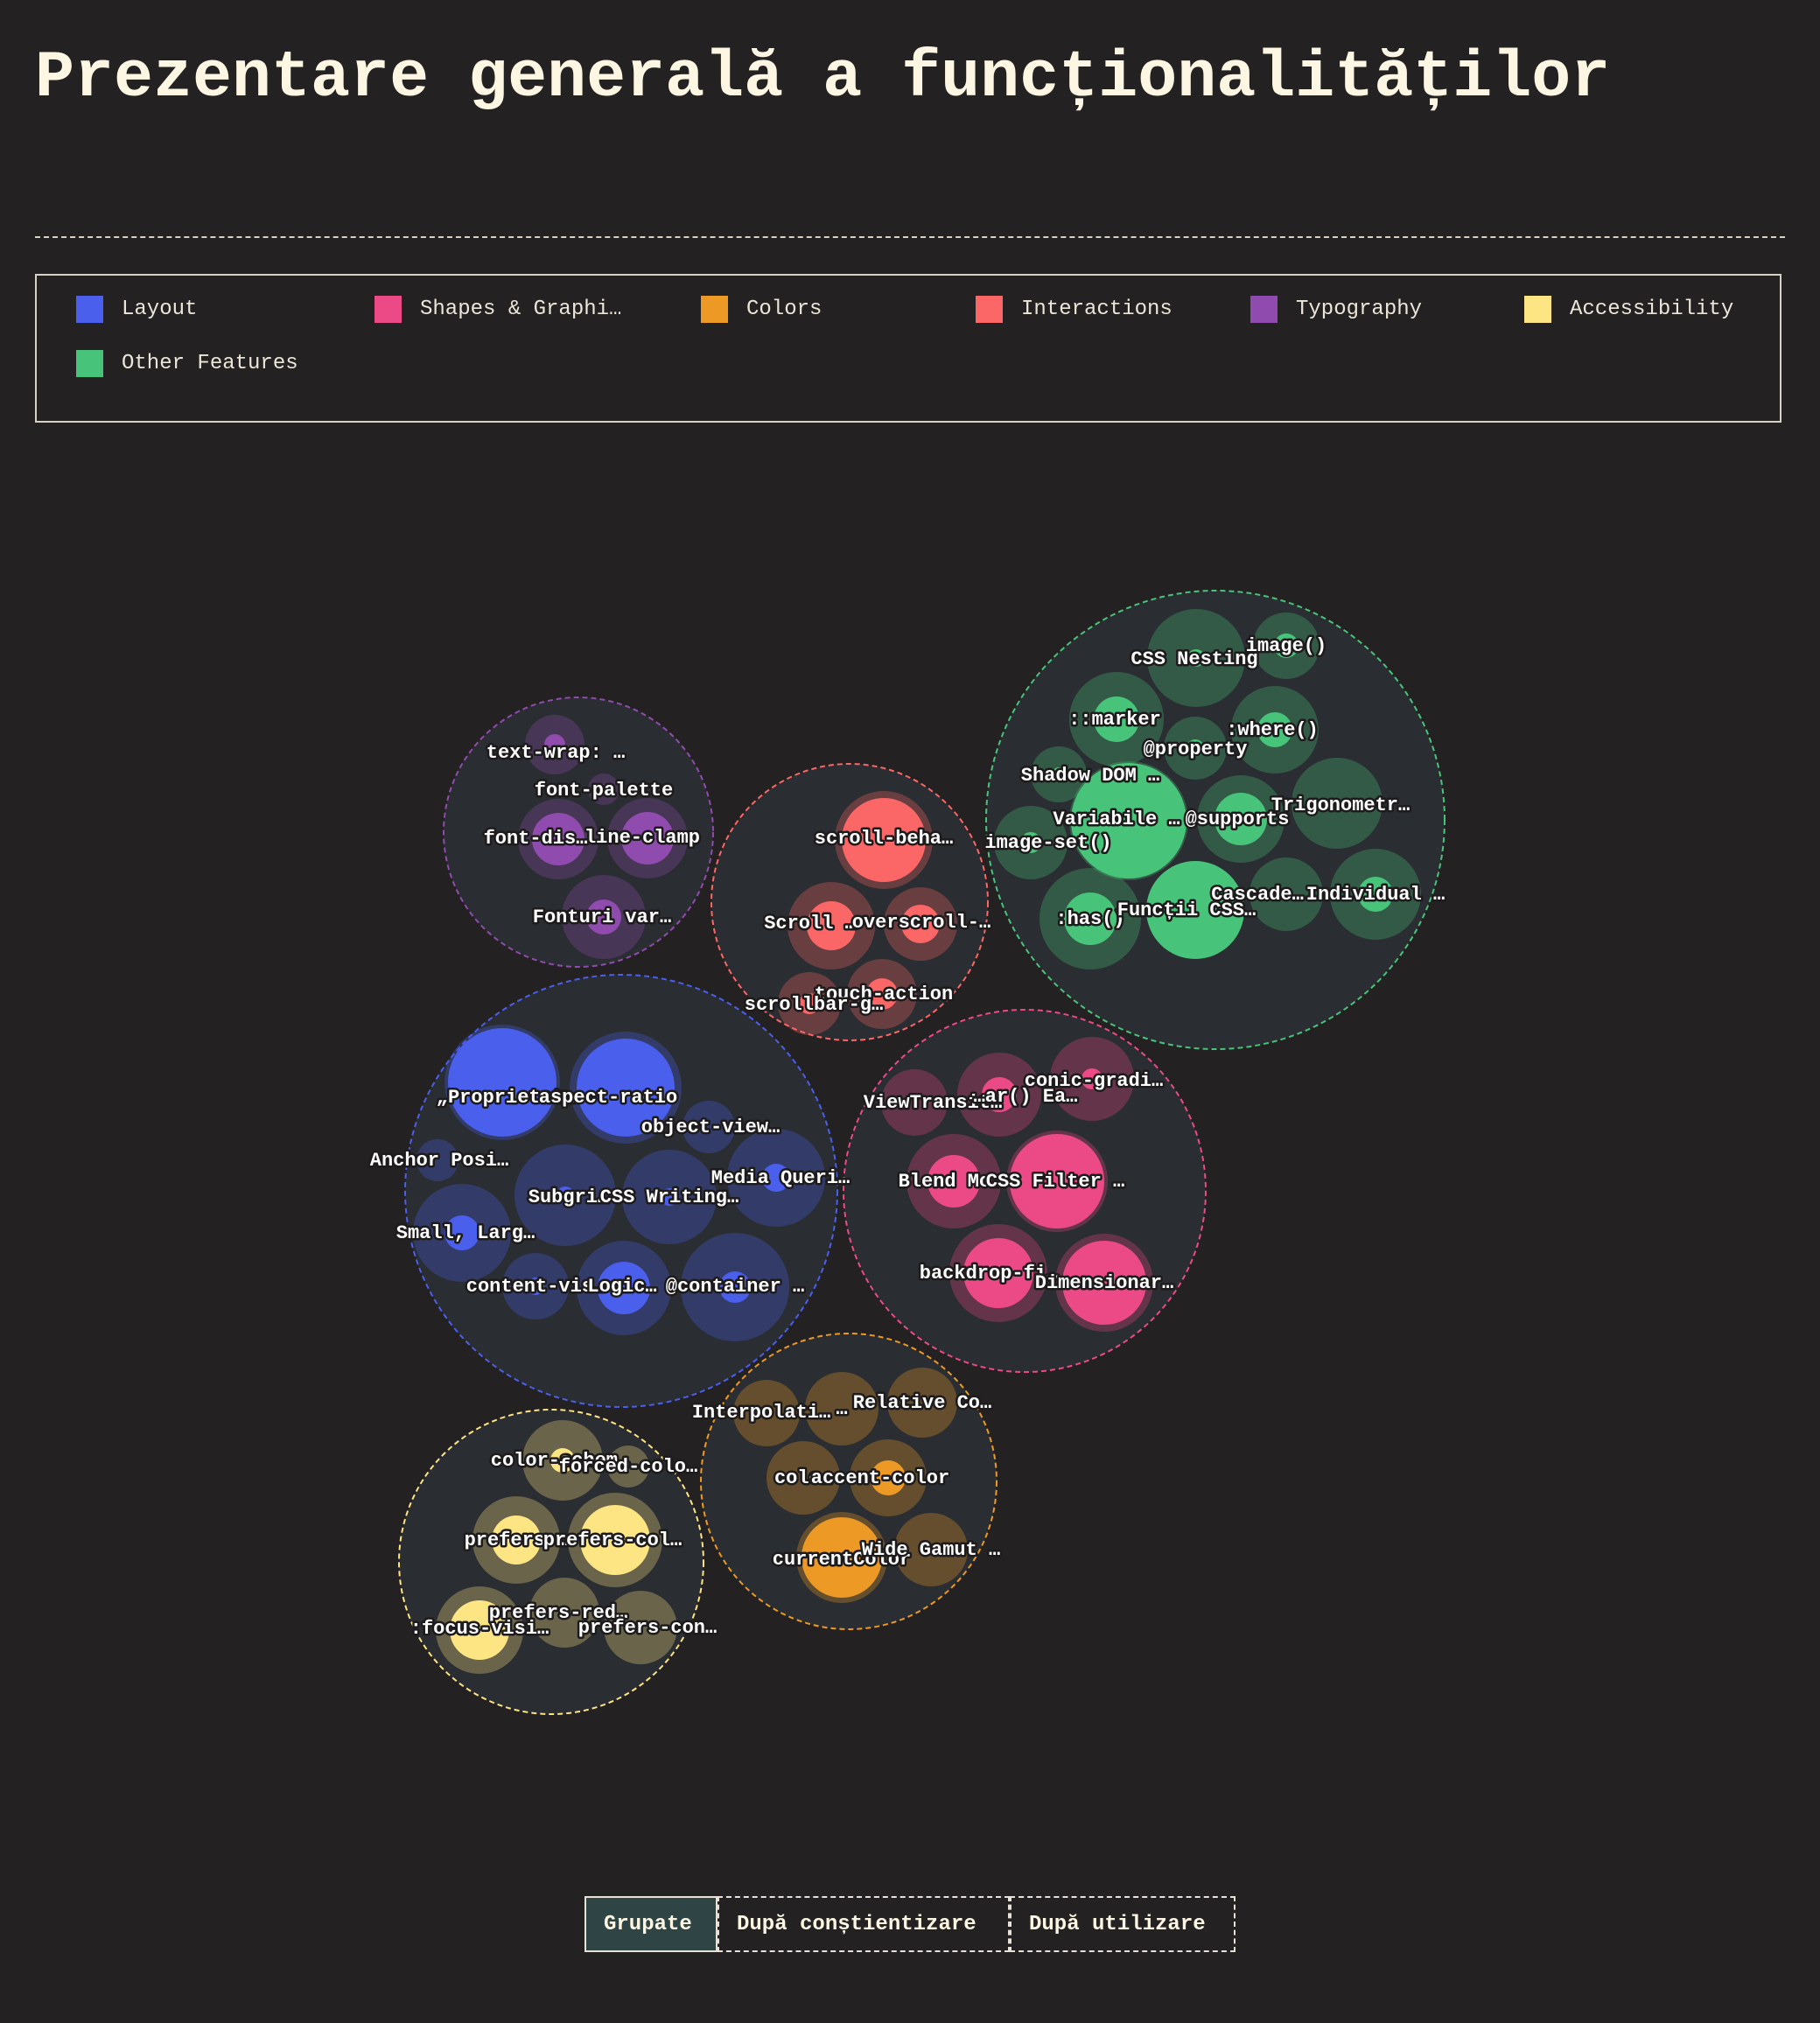  What do you see at coordinates (136, 308) in the screenshot?
I see `legend-item-layout: Layout` at bounding box center [136, 308].